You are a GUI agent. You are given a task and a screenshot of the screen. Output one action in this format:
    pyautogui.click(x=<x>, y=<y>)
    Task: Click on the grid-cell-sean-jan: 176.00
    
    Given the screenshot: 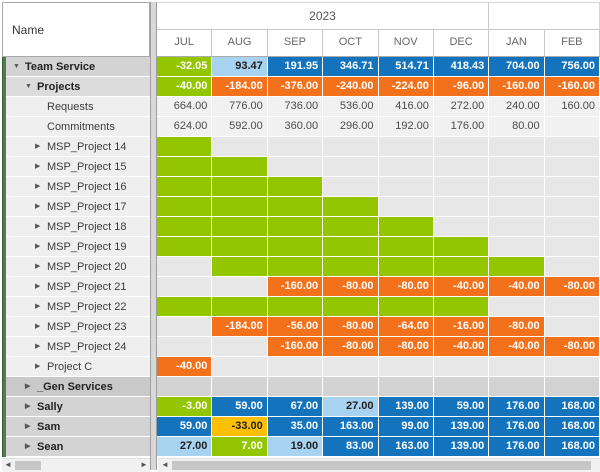 What is the action you would take?
    pyautogui.click(x=516, y=446)
    